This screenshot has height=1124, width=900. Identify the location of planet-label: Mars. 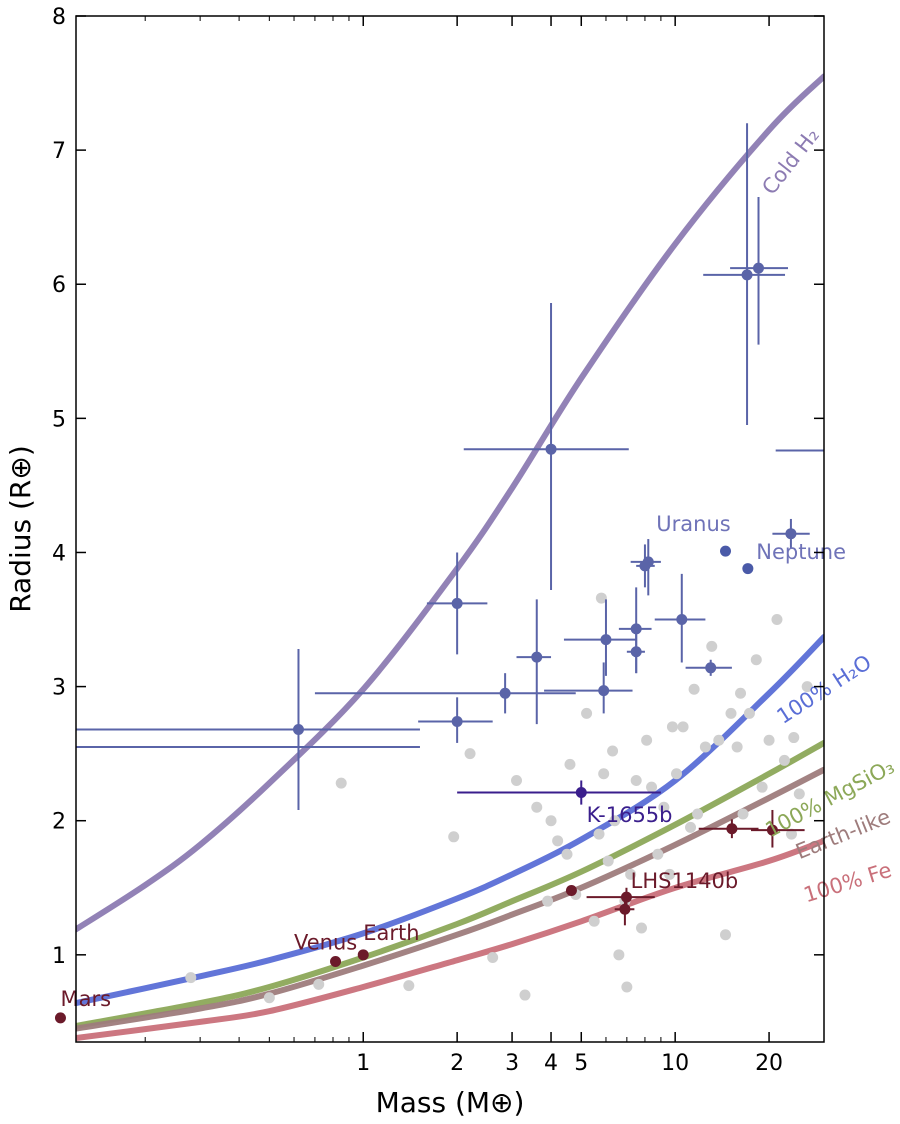
(85, 999).